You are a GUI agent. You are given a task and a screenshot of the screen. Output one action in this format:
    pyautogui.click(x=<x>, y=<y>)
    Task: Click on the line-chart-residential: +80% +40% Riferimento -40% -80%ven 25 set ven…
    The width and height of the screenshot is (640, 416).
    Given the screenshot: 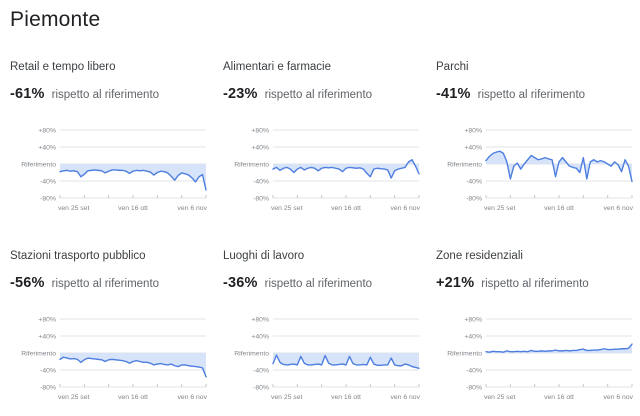 What is the action you would take?
    pyautogui.click(x=540, y=358)
    